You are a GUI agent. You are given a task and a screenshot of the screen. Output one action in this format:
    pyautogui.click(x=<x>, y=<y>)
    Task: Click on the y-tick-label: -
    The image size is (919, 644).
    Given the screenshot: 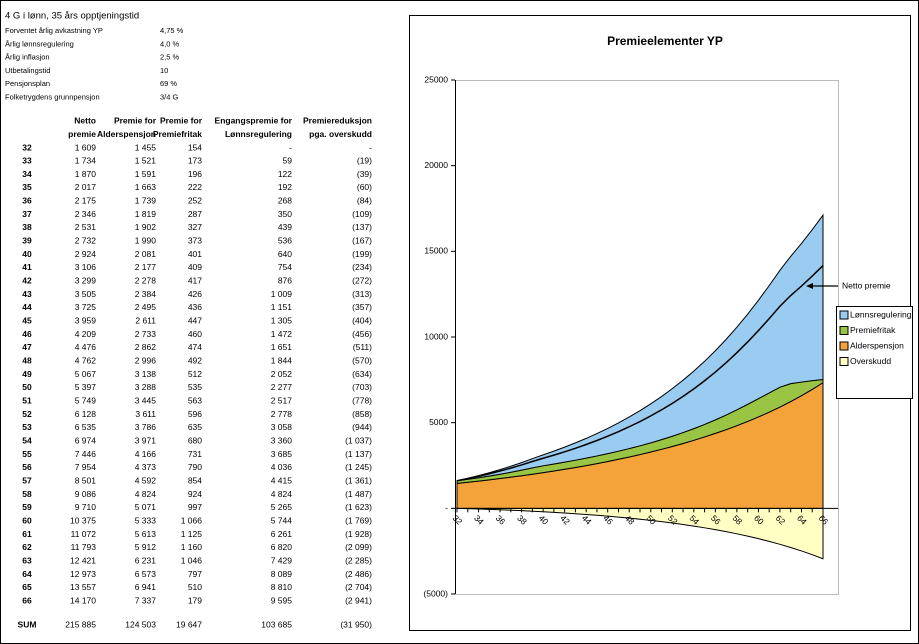 What is the action you would take?
    pyautogui.click(x=446, y=508)
    